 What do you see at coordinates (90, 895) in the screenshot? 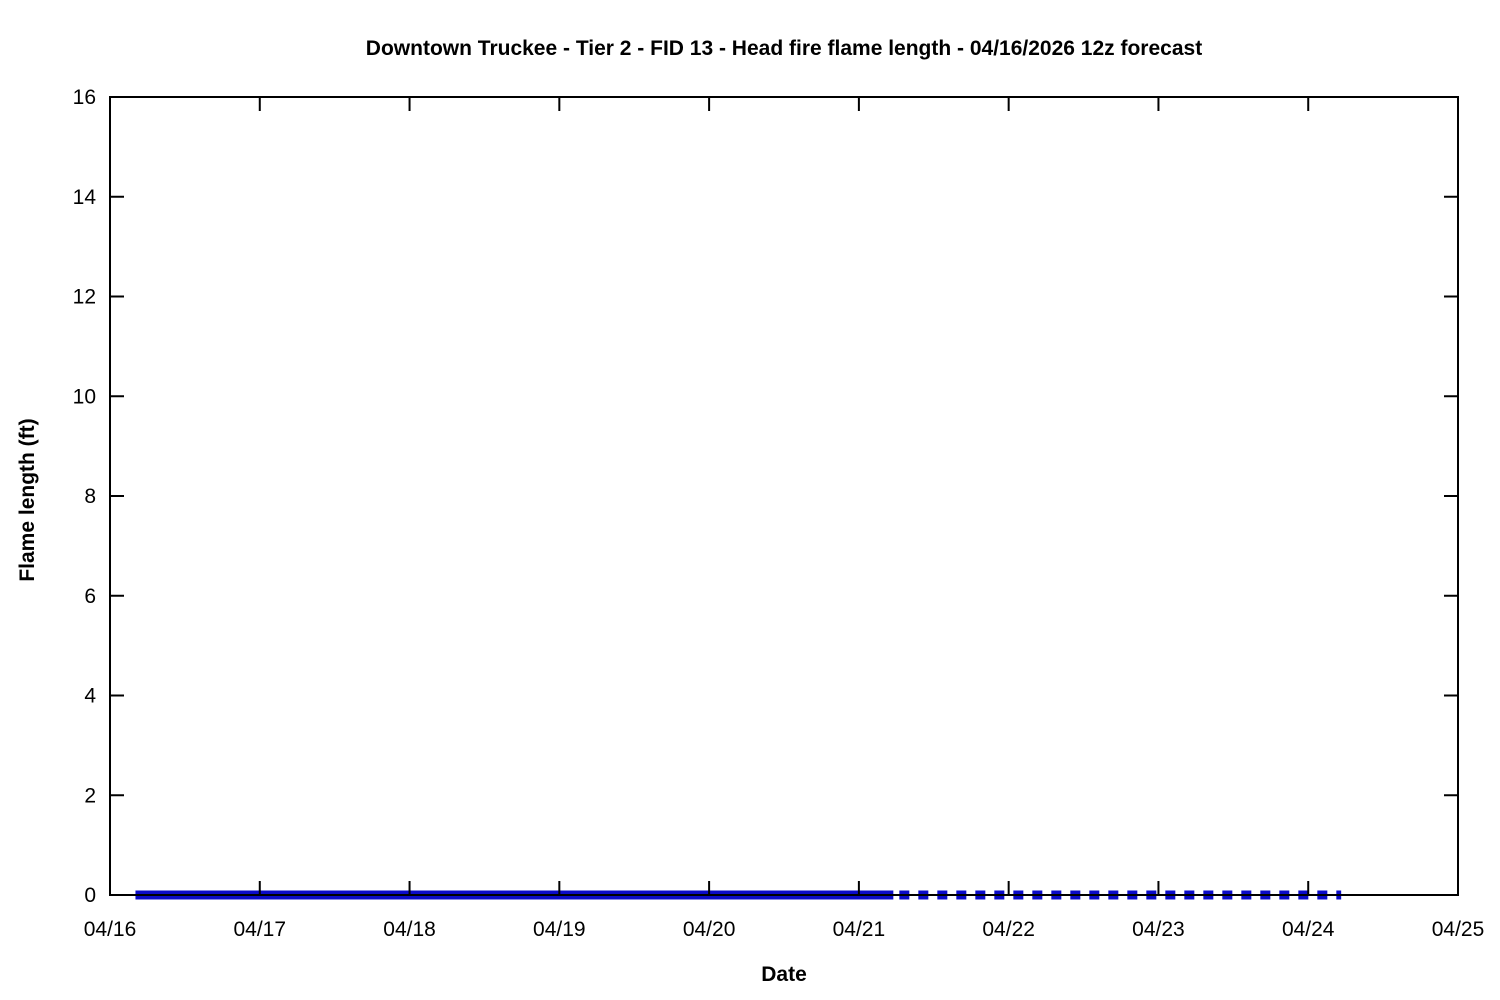
I see `y-tick-label: 0` at bounding box center [90, 895].